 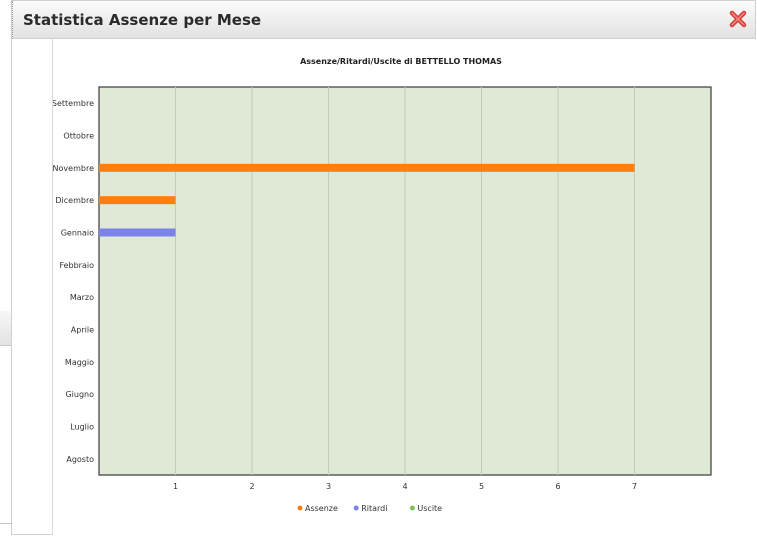 I want to click on x-tick-label: 2, so click(x=251, y=486).